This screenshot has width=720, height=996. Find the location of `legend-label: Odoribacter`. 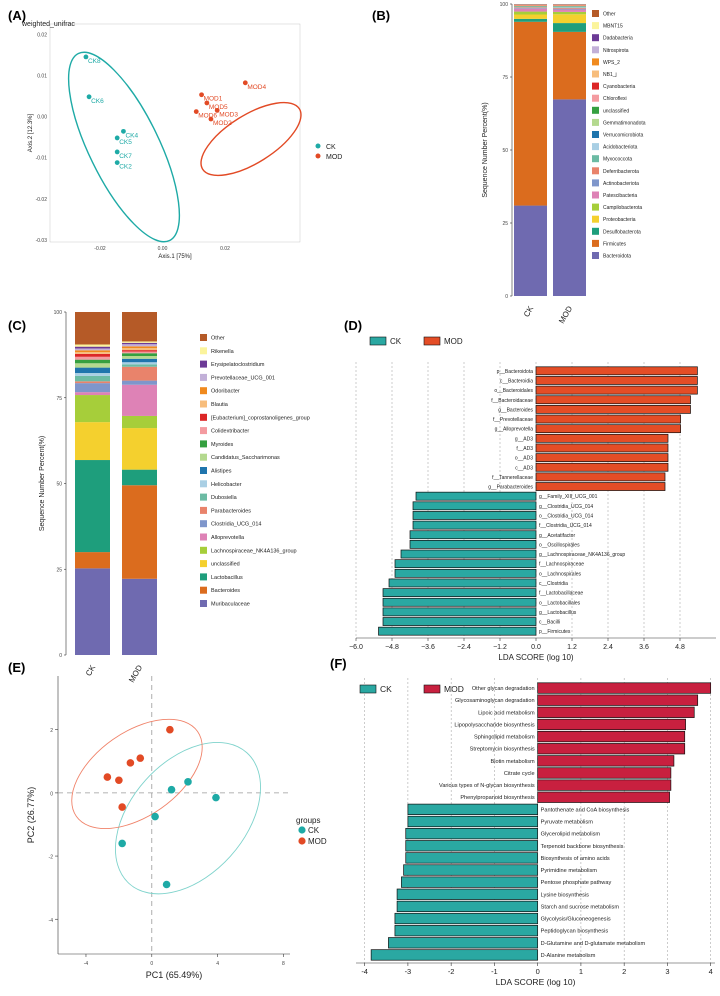

legend-label: Odoribacter is located at coordinates (225, 392).